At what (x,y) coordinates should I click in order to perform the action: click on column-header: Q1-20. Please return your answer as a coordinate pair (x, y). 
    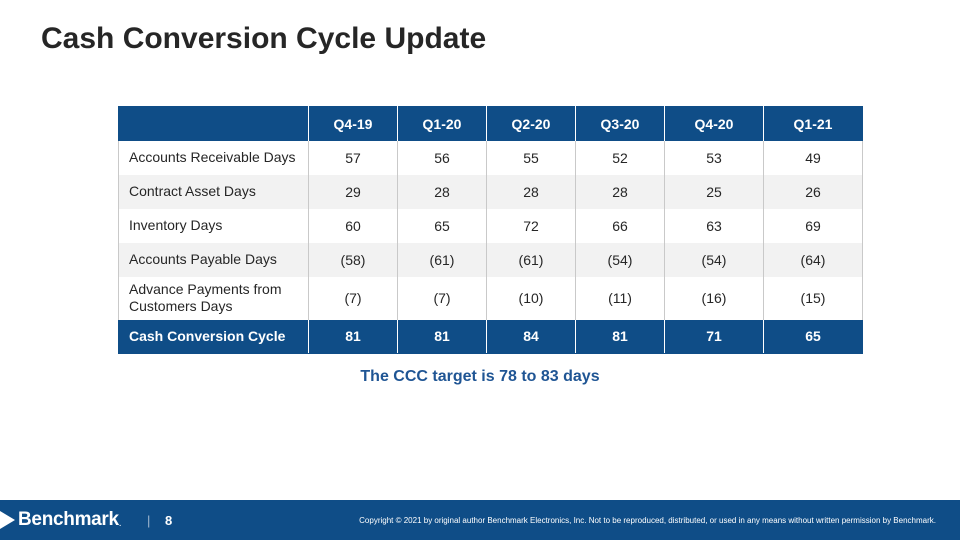
    Looking at the image, I should click on (442, 123).